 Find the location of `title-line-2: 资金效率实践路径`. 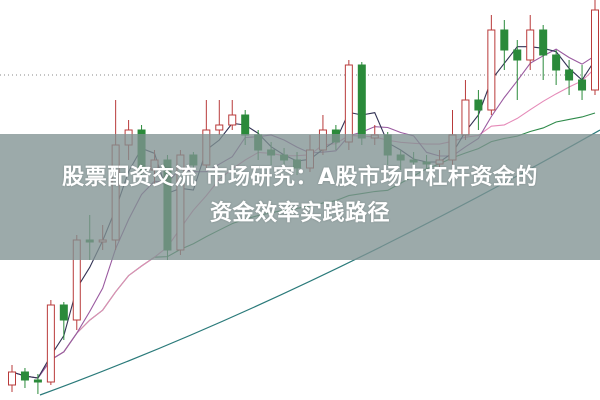

title-line-2: 资金效率实践路径 is located at coordinates (299, 213).